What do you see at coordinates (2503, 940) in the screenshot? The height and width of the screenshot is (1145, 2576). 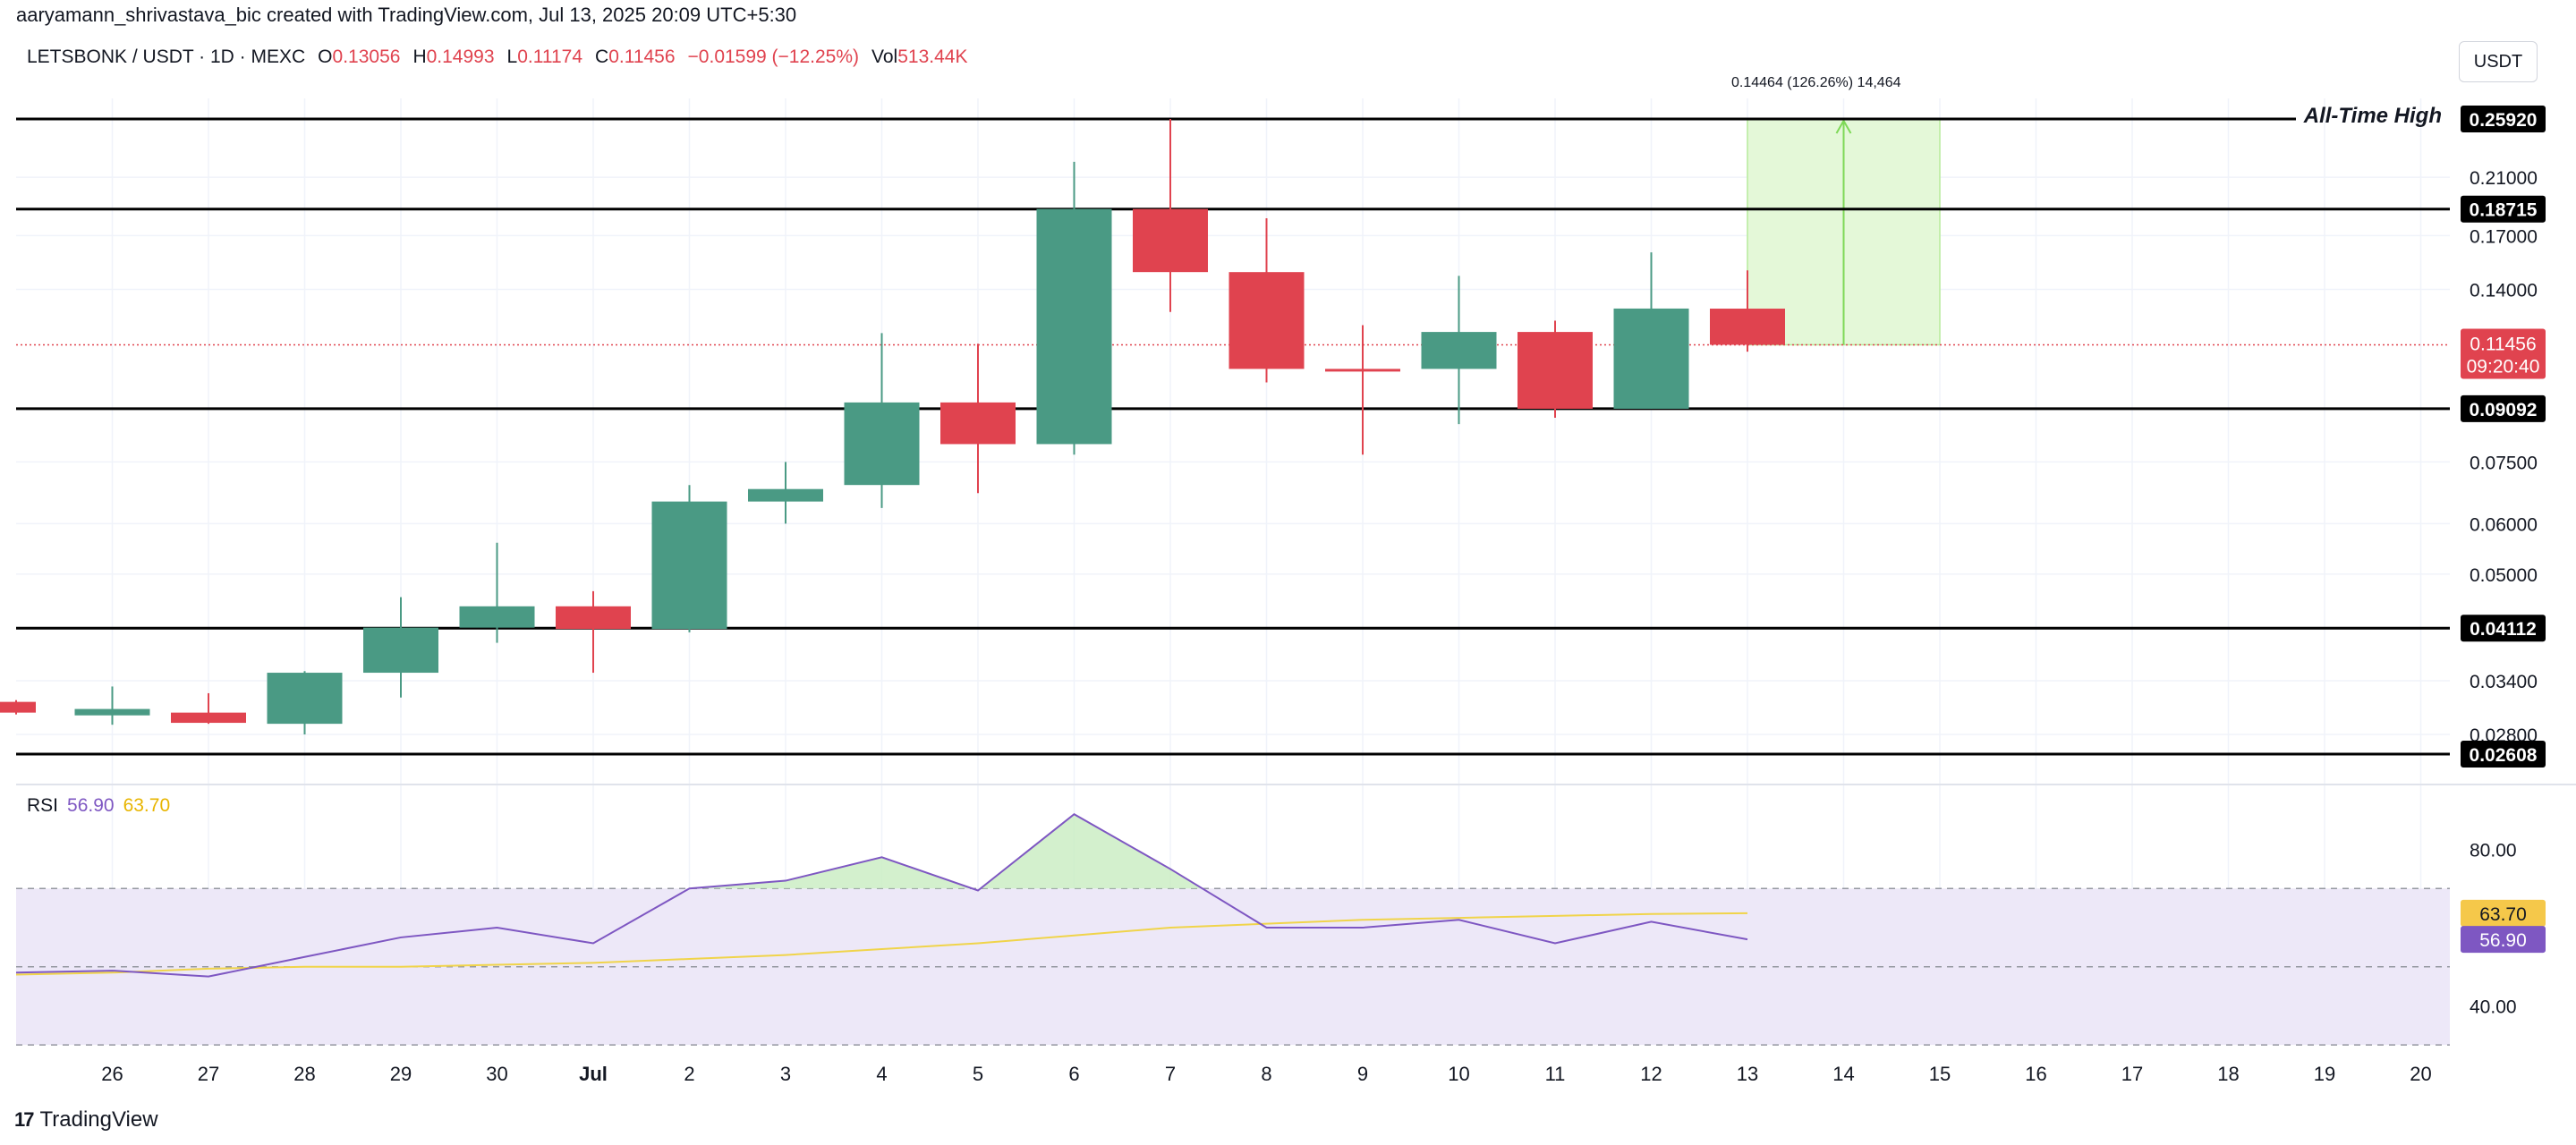 I see `rsi-value-label: 56.90` at bounding box center [2503, 940].